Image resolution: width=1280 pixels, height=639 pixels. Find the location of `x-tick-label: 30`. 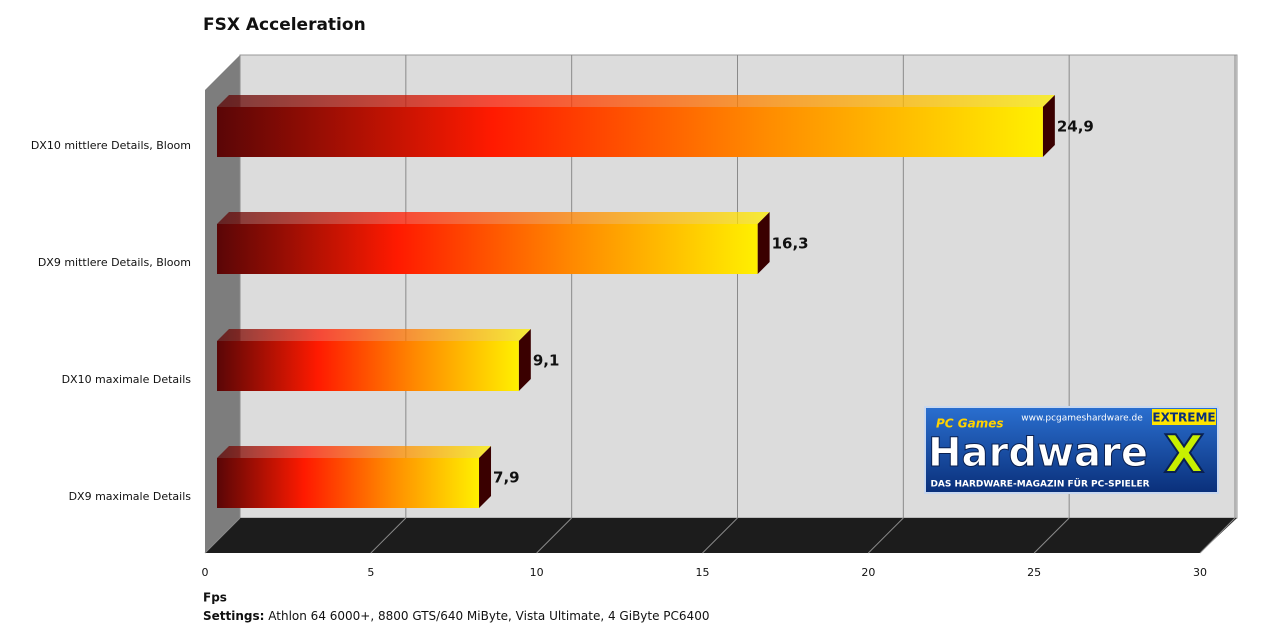

x-tick-label: 30 is located at coordinates (1200, 572).